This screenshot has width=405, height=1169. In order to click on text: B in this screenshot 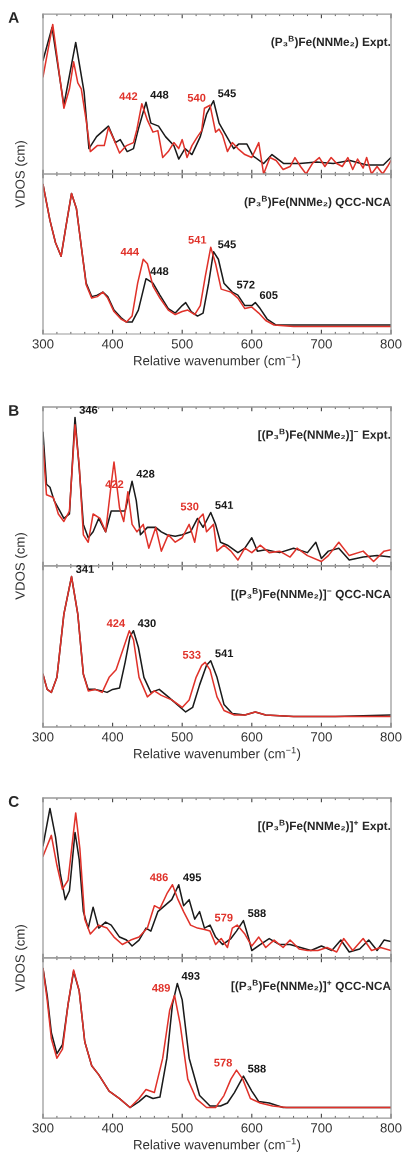, I will do `click(14, 410)`.